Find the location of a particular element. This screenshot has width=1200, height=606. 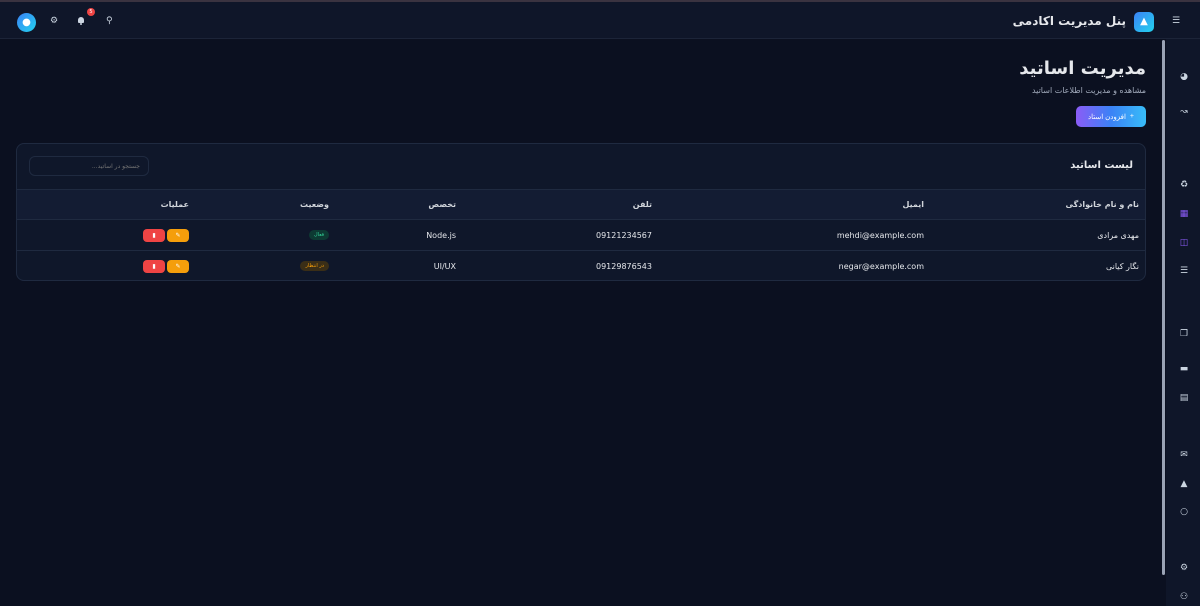

users-icon: ⚇ is located at coordinates (1184, 597).